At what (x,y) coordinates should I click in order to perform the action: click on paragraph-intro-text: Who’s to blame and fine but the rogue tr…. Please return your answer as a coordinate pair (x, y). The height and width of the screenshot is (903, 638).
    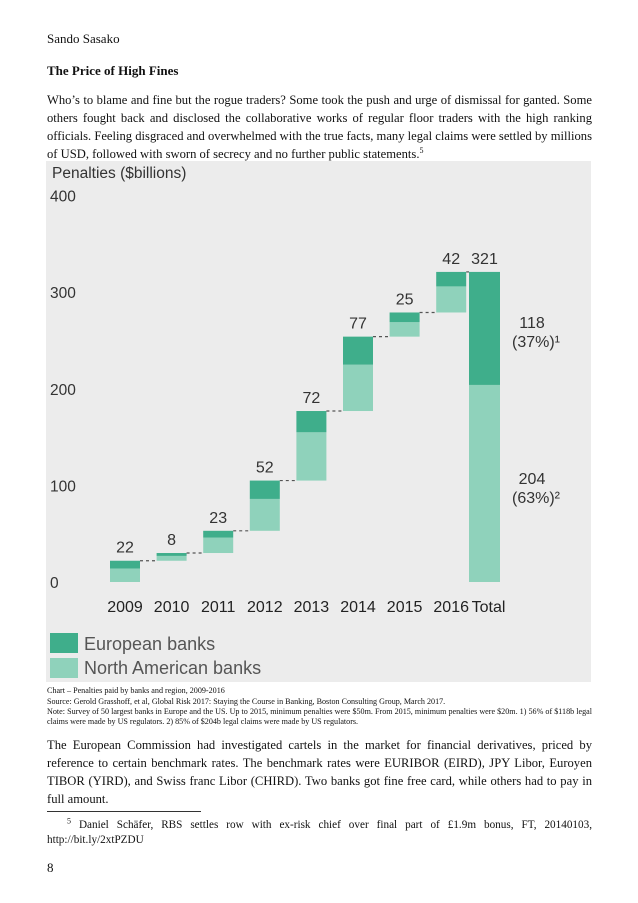
    Looking at the image, I should click on (319, 127).